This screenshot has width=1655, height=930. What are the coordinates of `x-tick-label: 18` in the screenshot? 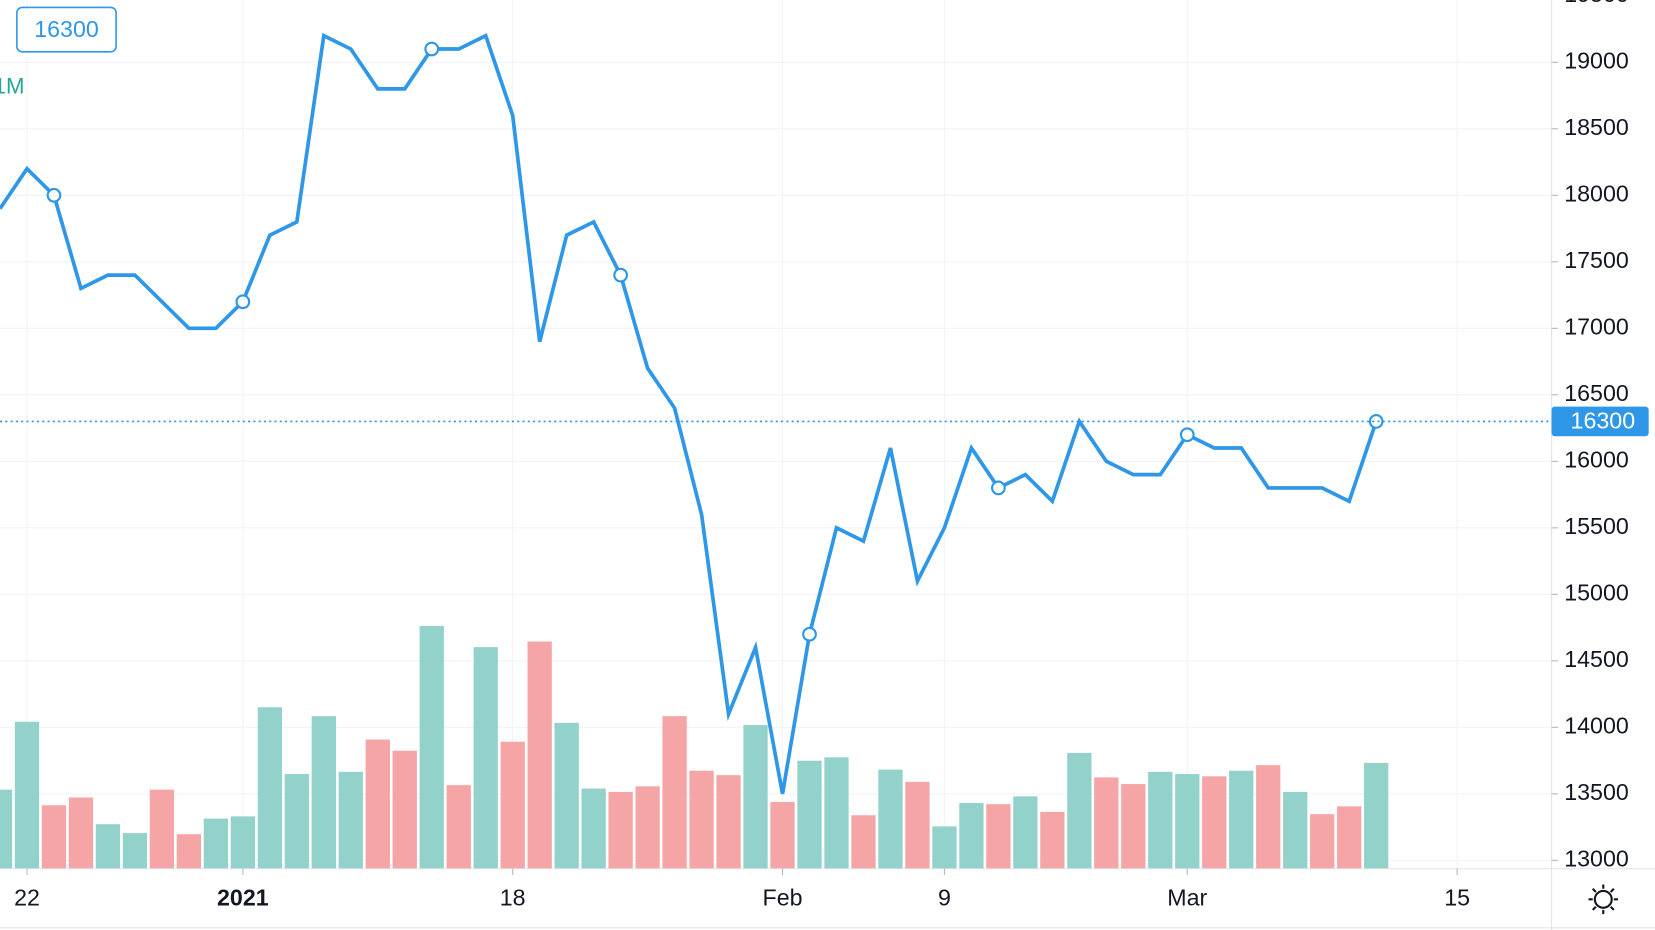 It's located at (513, 897).